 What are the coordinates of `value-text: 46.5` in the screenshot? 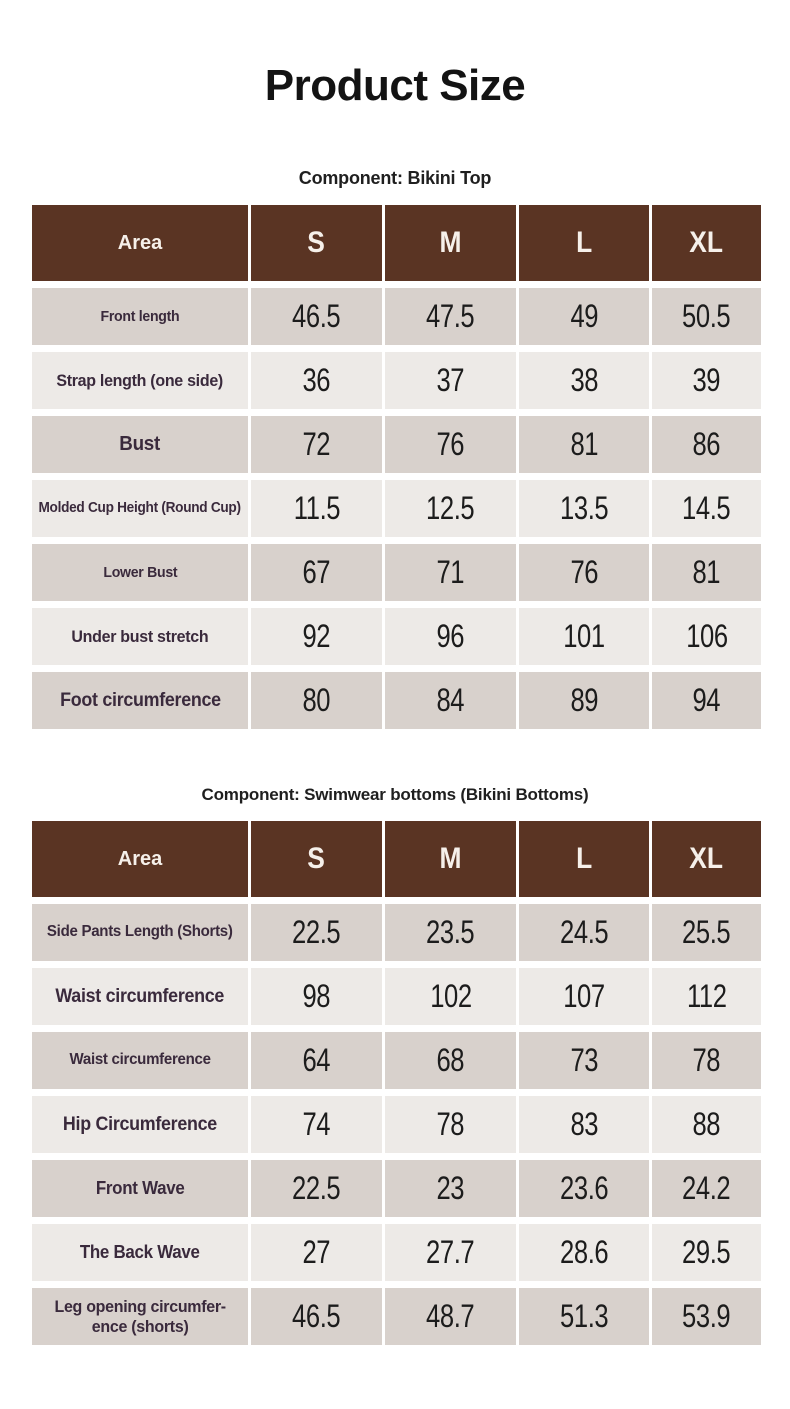 It's located at (316, 316).